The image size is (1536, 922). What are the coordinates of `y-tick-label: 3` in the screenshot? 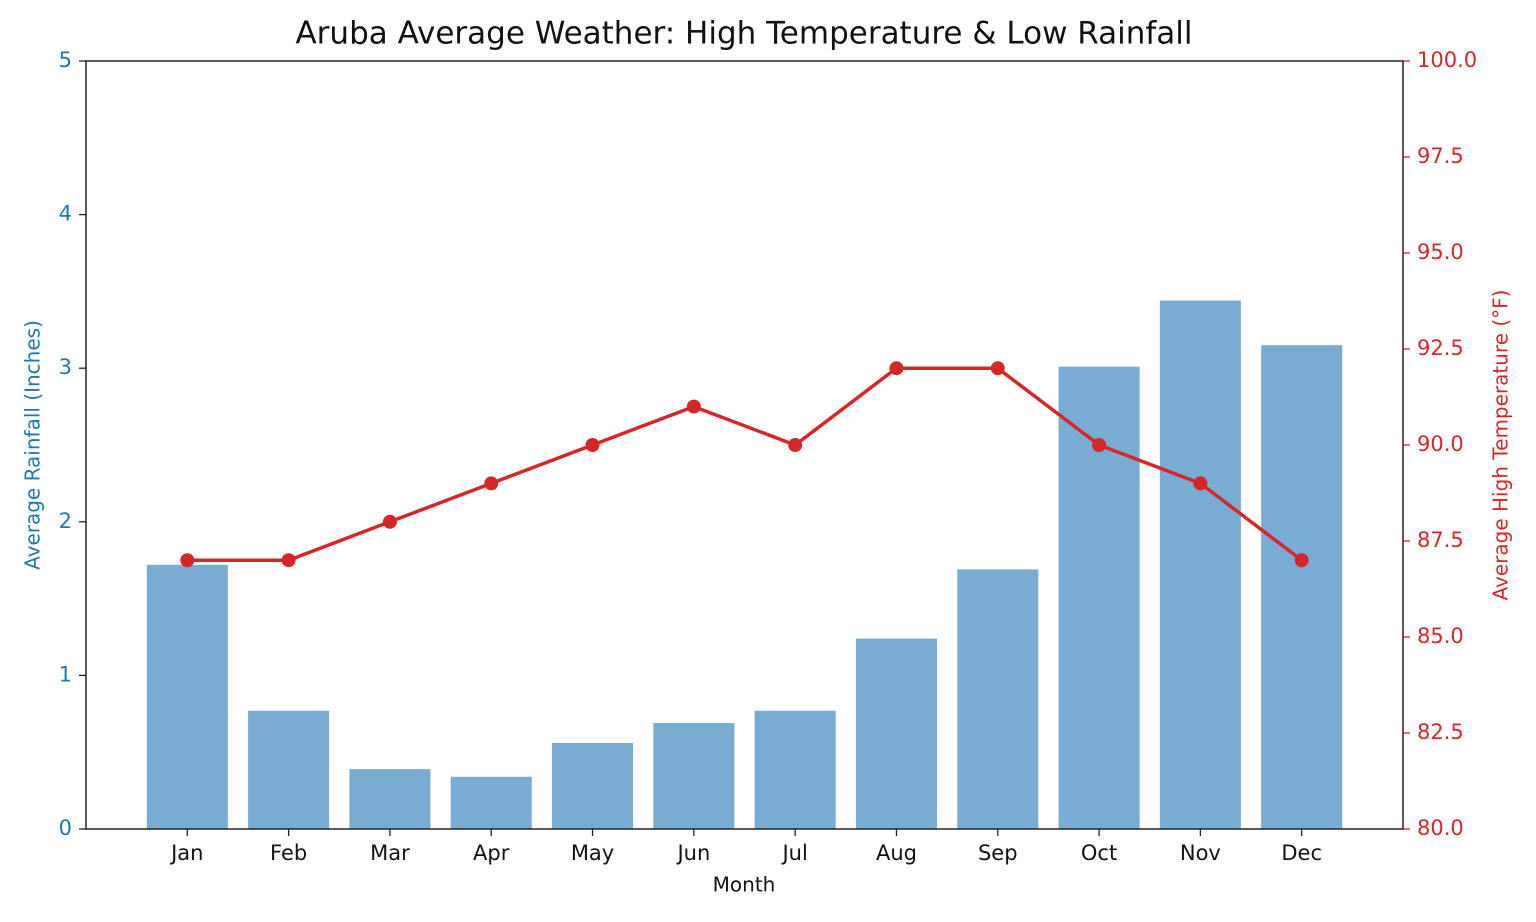 It's located at (65, 367).